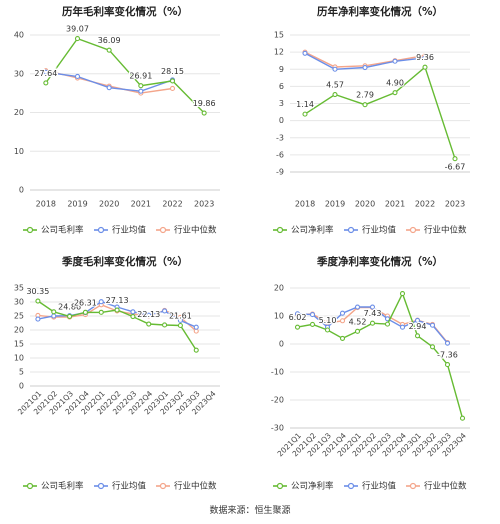 This screenshot has width=500, height=524. Describe the element at coordinates (85, 302) in the screenshot. I see `data-label: 26.31` at that location.